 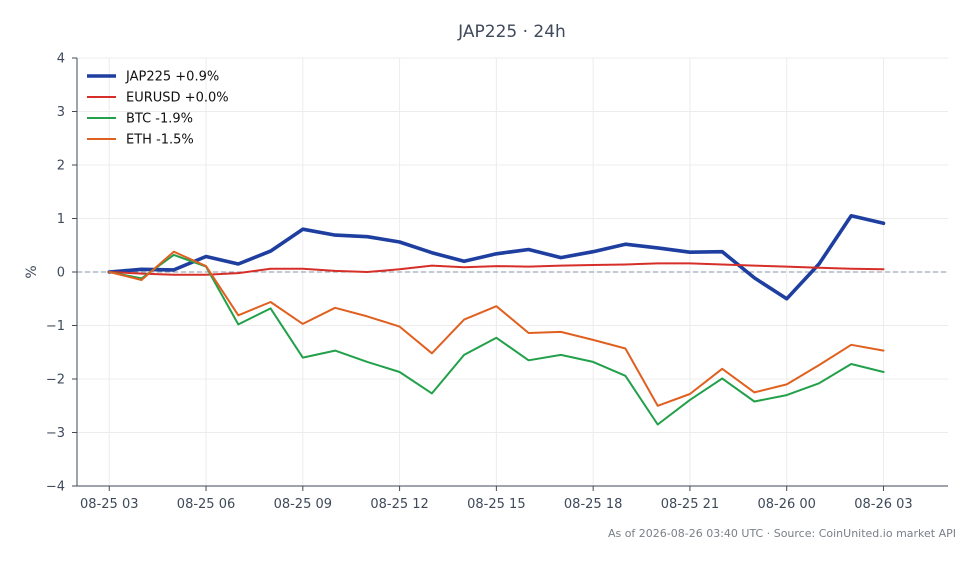 What do you see at coordinates (61, 219) in the screenshot?
I see `y-tick-label: 1` at bounding box center [61, 219].